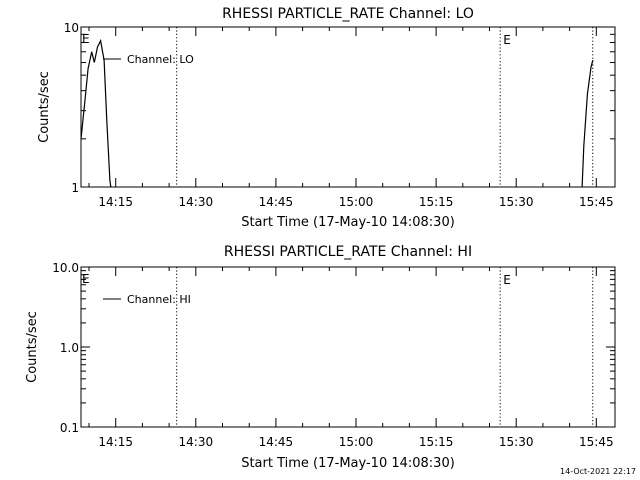 The image size is (640, 480). I want to click on footer-timestamp: 14-Oct-2021 22:17, so click(598, 471).